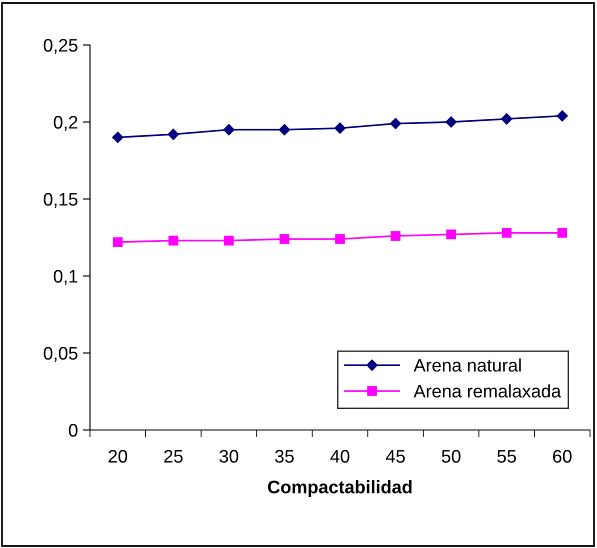 The image size is (597, 548). I want to click on x-axis-title: Compactabilidad, so click(340, 488).